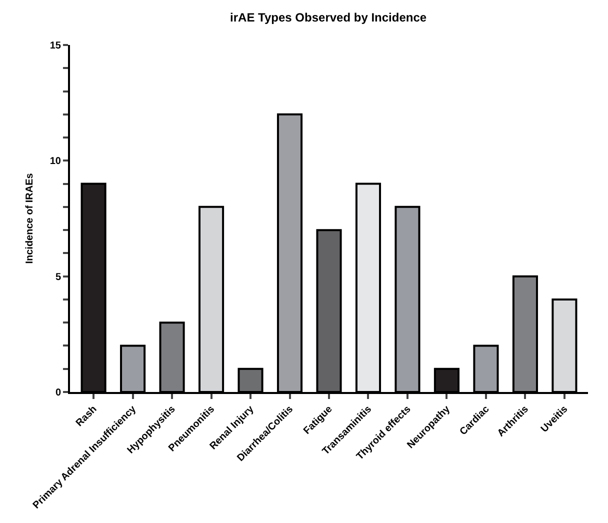 This screenshot has height=523, width=608. I want to click on y-tick-label: 0, so click(58, 393).